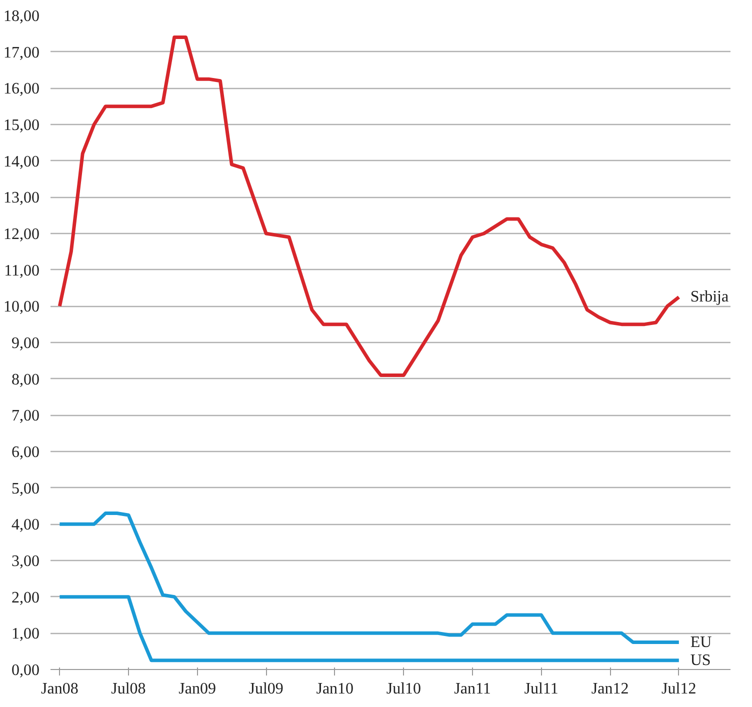 The image size is (752, 707). I want to click on y-tick-label: 9,00, so click(26, 343).